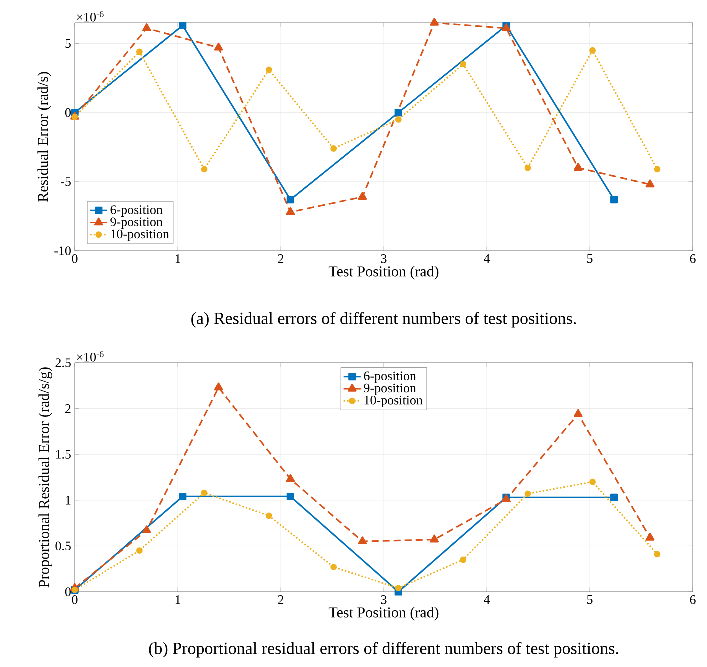 This screenshot has width=707, height=667. Describe the element at coordinates (45, 478) in the screenshot. I see `y-axis-title: Proportional Residual Error (rad/s/g)` at that location.